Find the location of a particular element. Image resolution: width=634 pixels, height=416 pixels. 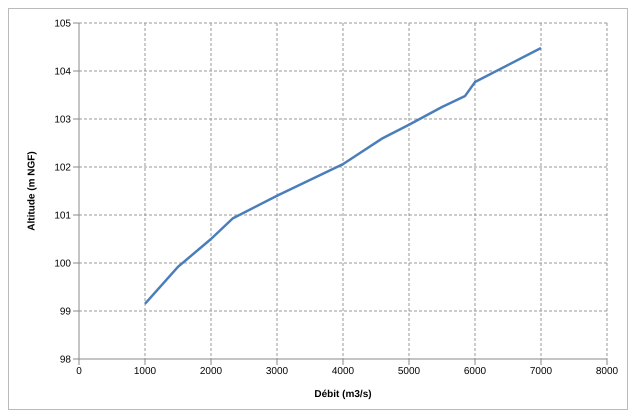

y-tick-label: 101 is located at coordinates (63, 216).